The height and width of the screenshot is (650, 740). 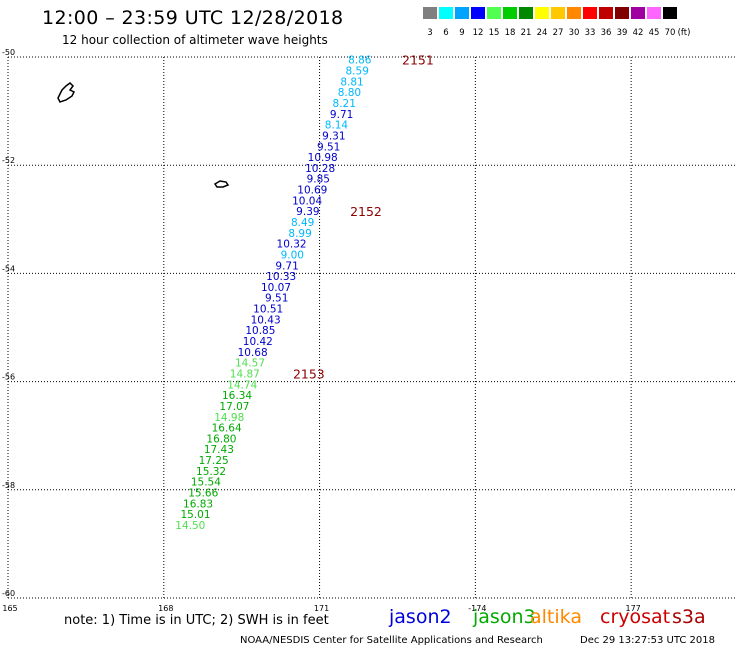 What do you see at coordinates (221, 184) in the screenshot?
I see `campbell-island-outline` at bounding box center [221, 184].